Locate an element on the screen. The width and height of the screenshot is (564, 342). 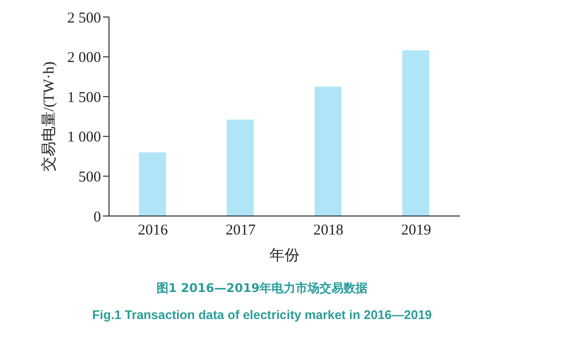
y-tick-label: 1 000 is located at coordinates (84, 138).